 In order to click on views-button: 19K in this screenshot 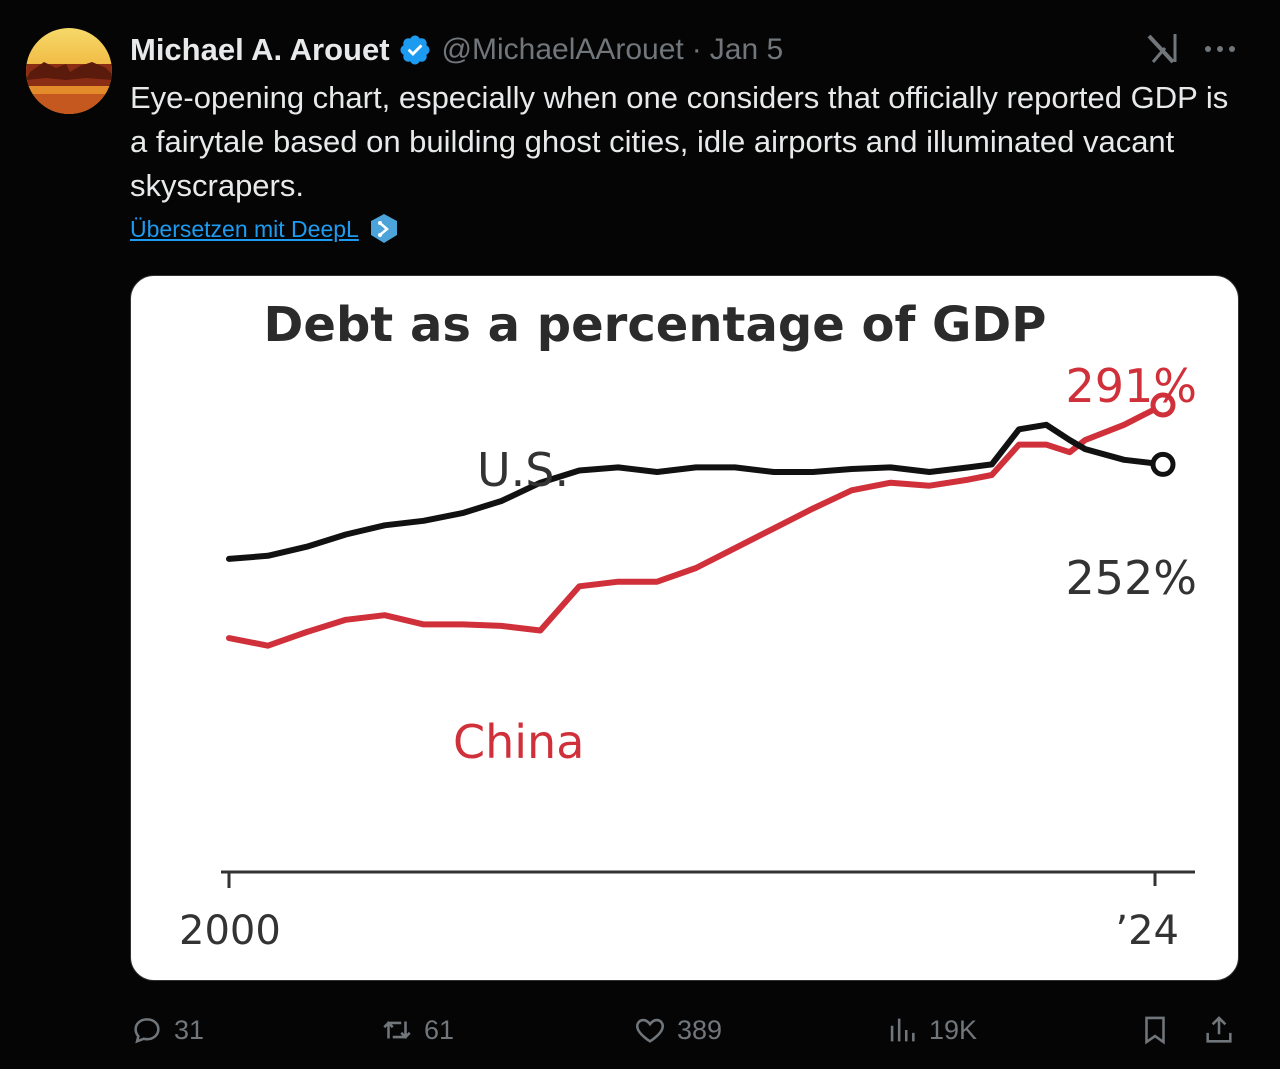, I will do `click(931, 1030)`.